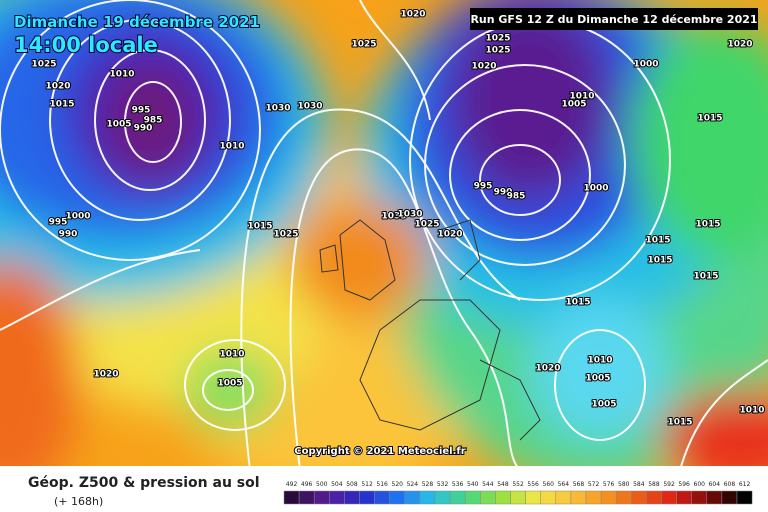 The image size is (768, 512). I want to click on scale-label: 536, so click(458, 484).